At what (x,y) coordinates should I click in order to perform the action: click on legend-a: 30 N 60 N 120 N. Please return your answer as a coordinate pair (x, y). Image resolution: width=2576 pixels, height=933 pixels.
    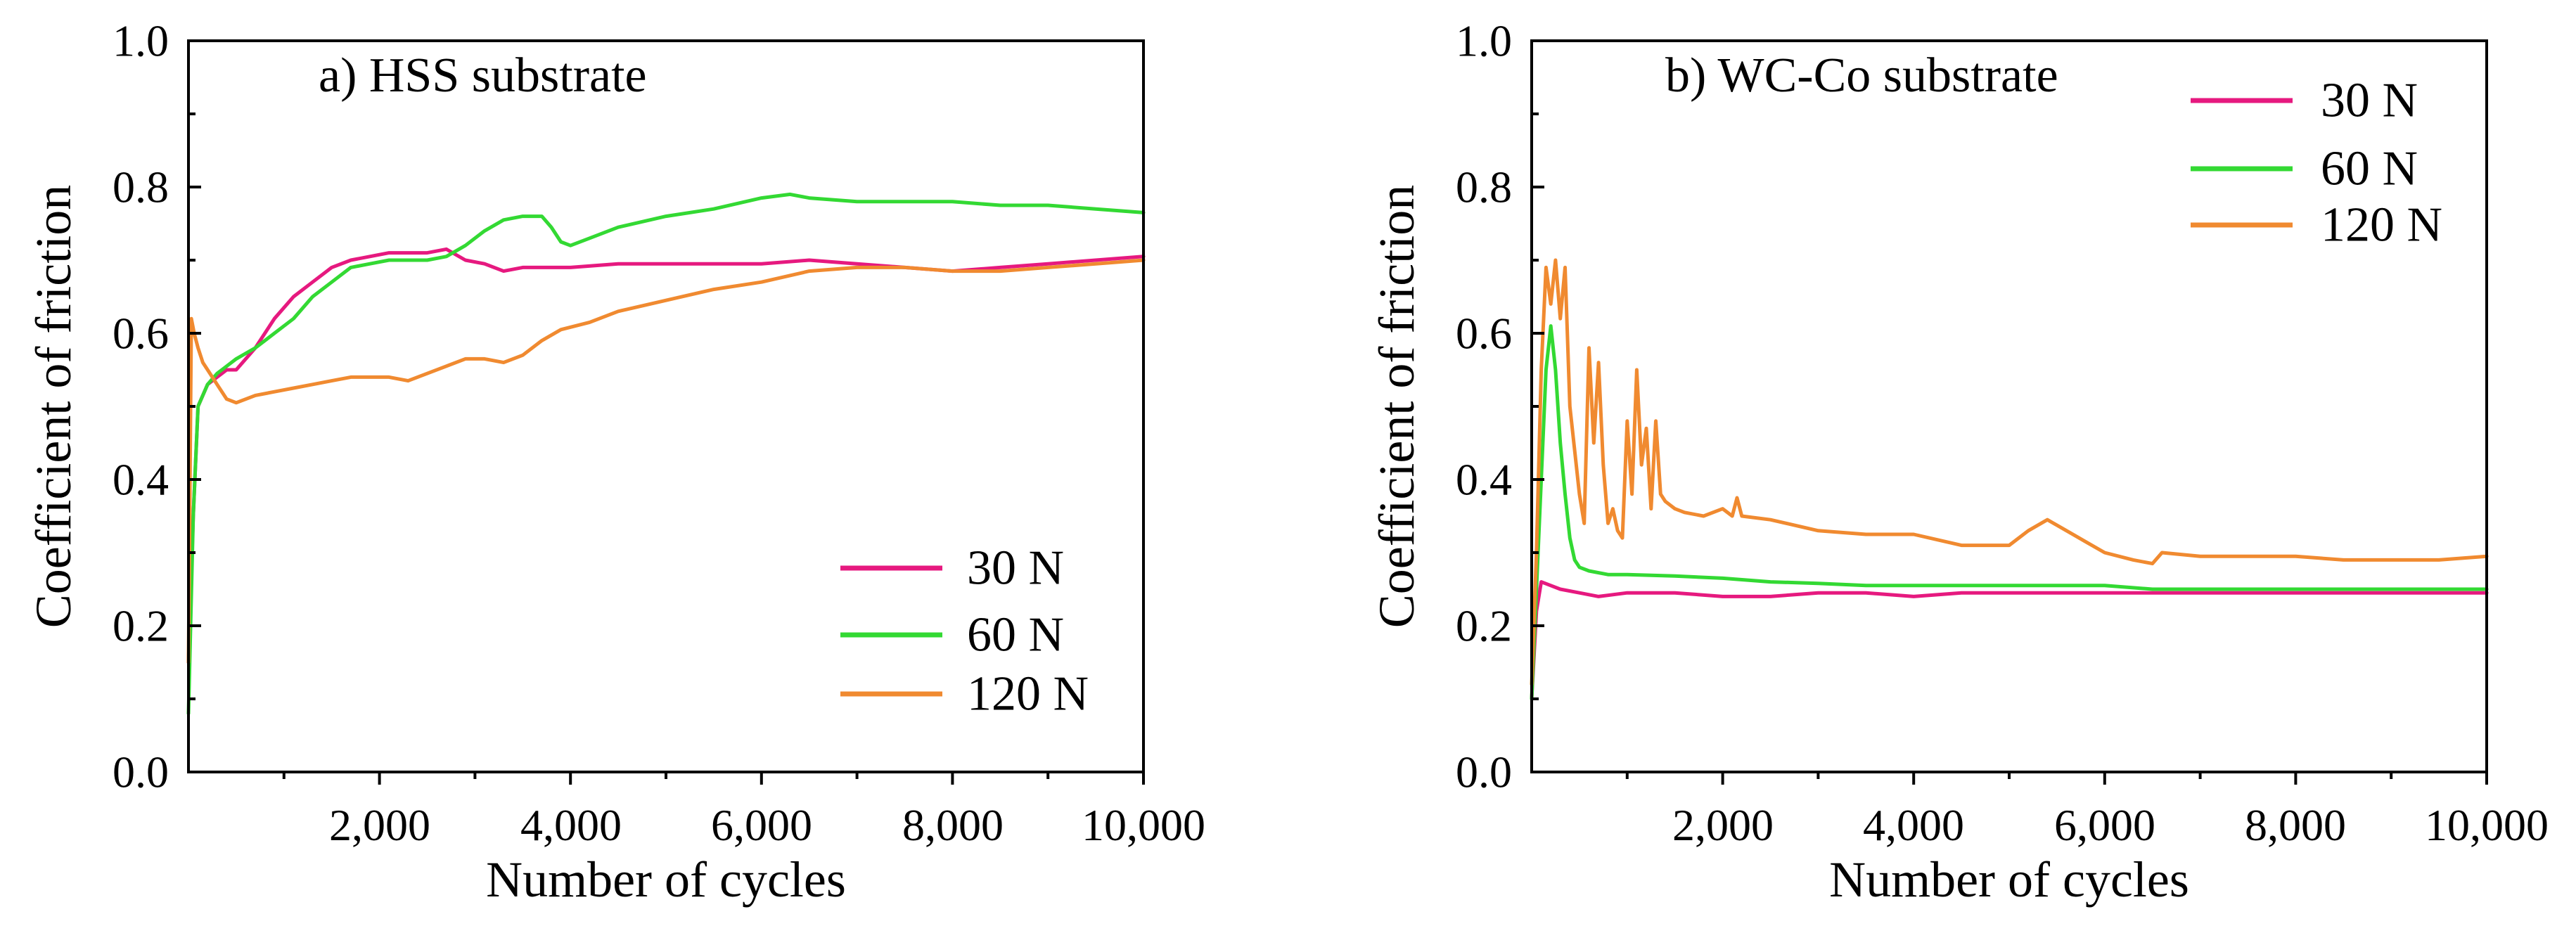
    Looking at the image, I should click on (964, 631).